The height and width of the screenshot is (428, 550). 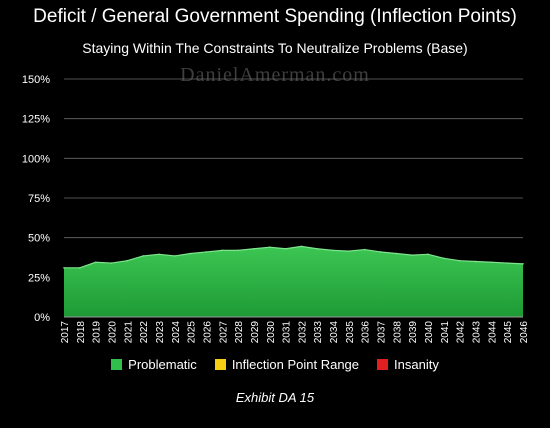 What do you see at coordinates (416, 364) in the screenshot?
I see `legend-label: Insanity` at bounding box center [416, 364].